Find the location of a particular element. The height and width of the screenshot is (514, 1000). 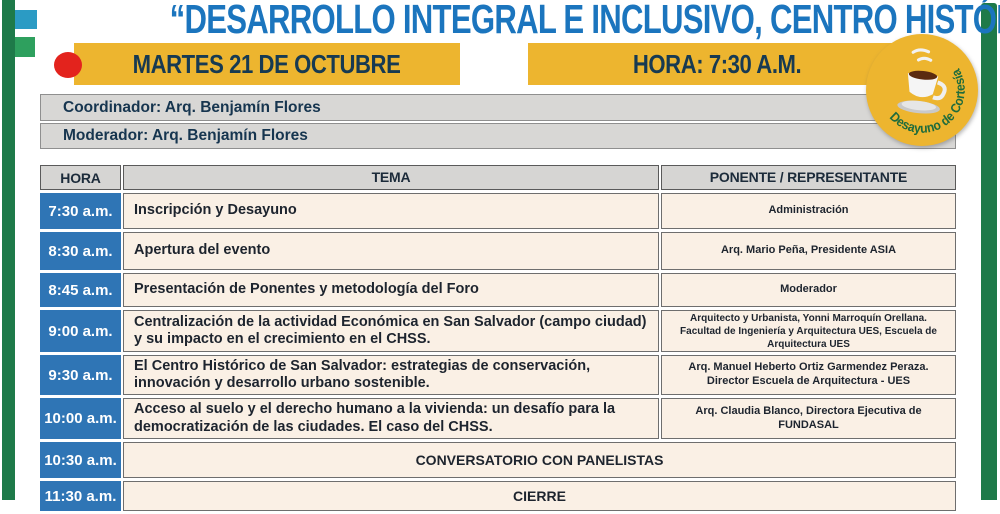

table-row: 10:30 a.m. CONVERSATORIO CON PANELISTAS is located at coordinates (498, 460).